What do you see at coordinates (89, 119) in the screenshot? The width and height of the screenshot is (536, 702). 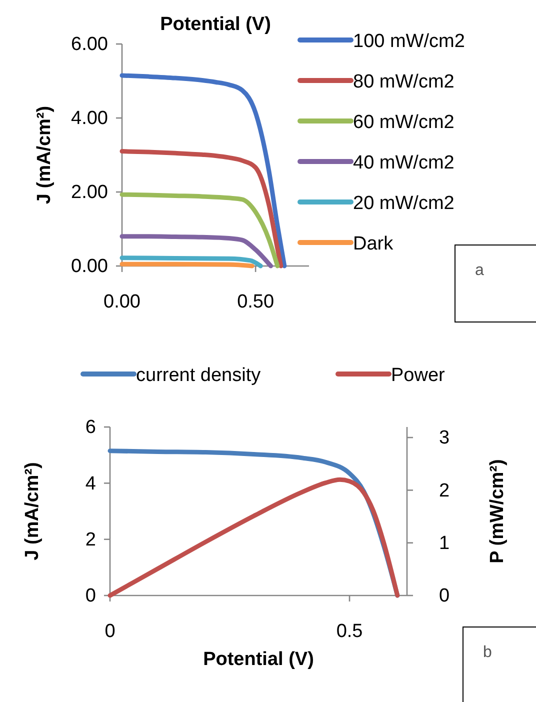 I see `y-tick-label: 4.00` at bounding box center [89, 119].